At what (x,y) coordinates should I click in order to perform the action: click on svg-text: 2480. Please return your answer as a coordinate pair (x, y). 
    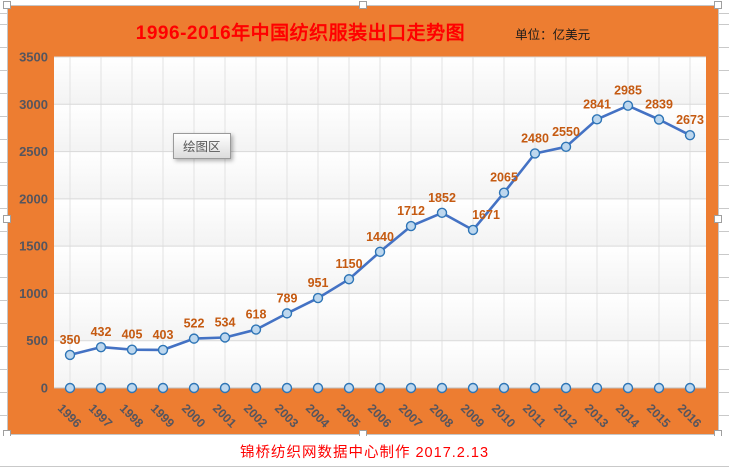
    Looking at the image, I should click on (535, 138).